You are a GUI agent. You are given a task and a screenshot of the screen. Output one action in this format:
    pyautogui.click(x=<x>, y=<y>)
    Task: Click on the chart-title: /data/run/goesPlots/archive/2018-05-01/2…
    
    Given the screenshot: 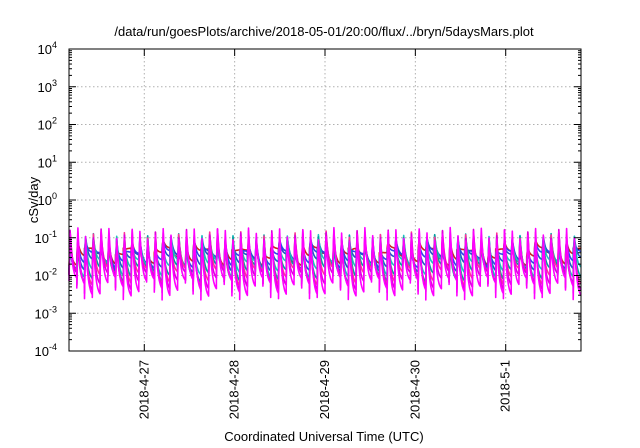 What is the action you would take?
    pyautogui.click(x=324, y=31)
    